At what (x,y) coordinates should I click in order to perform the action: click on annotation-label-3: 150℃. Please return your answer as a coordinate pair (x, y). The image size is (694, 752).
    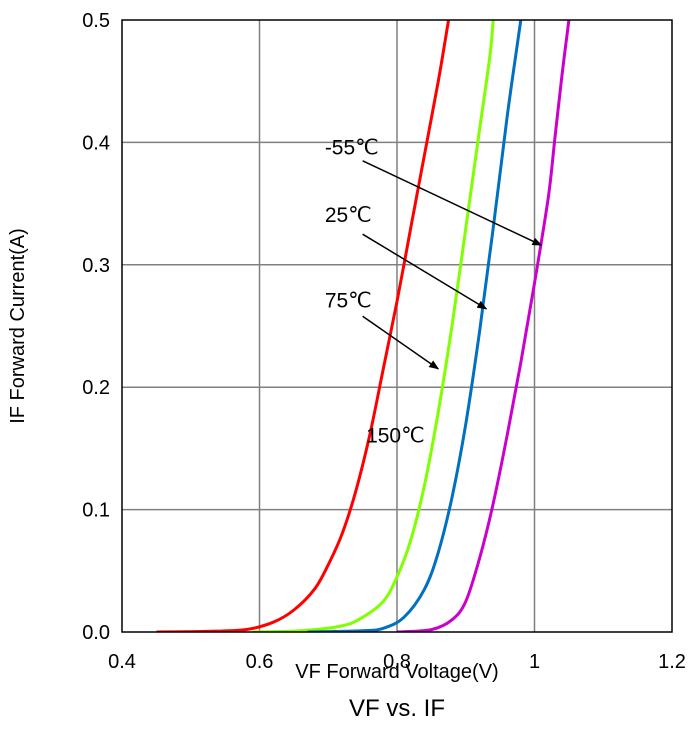
    Looking at the image, I should click on (395, 435).